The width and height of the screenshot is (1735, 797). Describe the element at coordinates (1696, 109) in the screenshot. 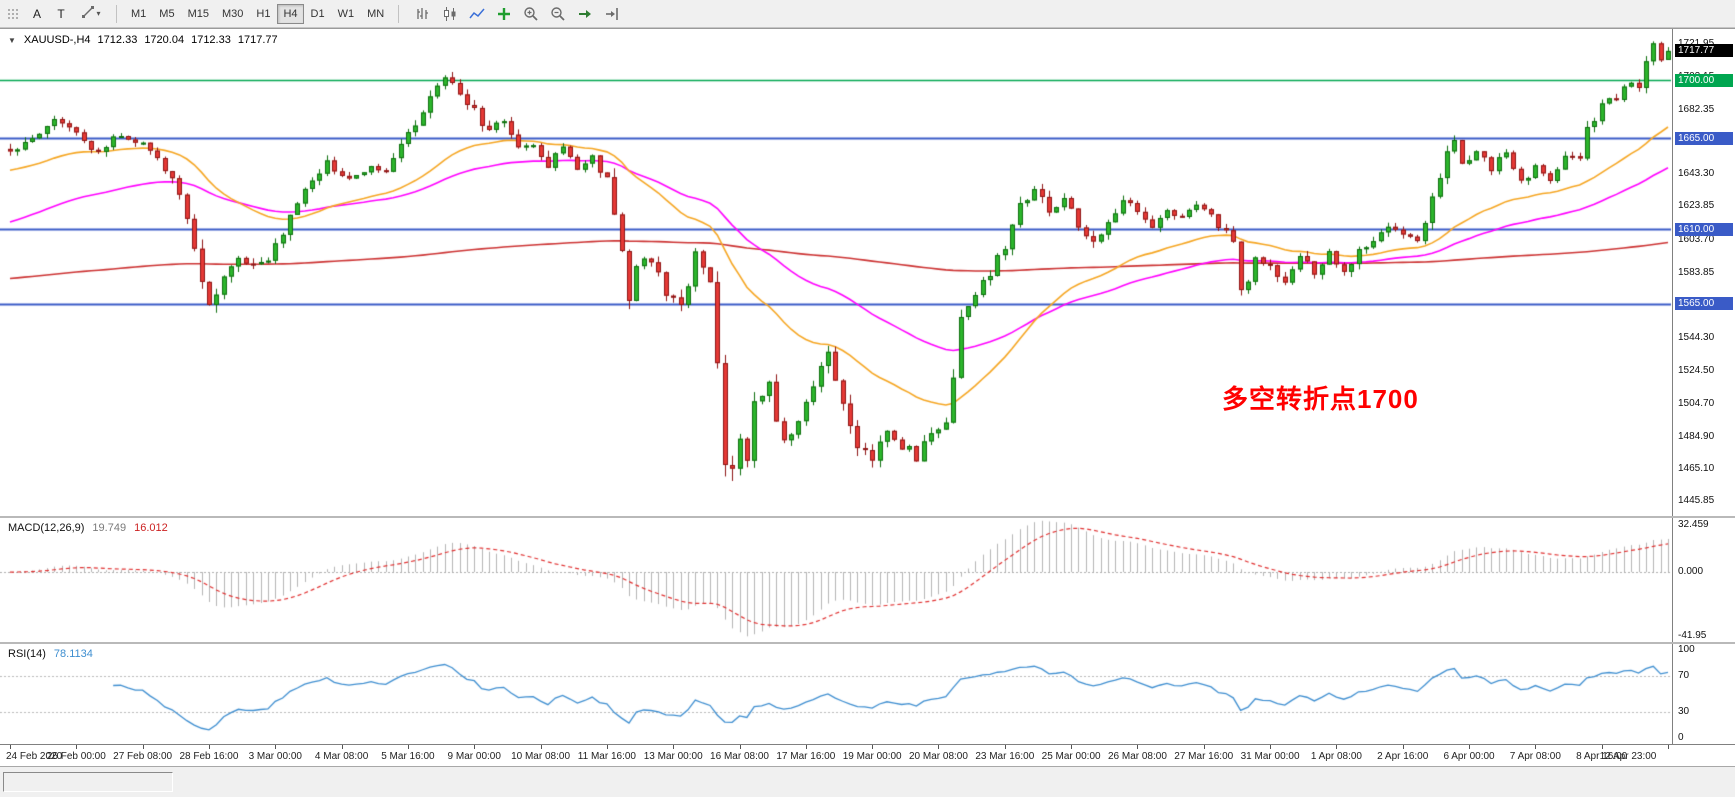

I see `price-tick-label: 1682.35` at that location.